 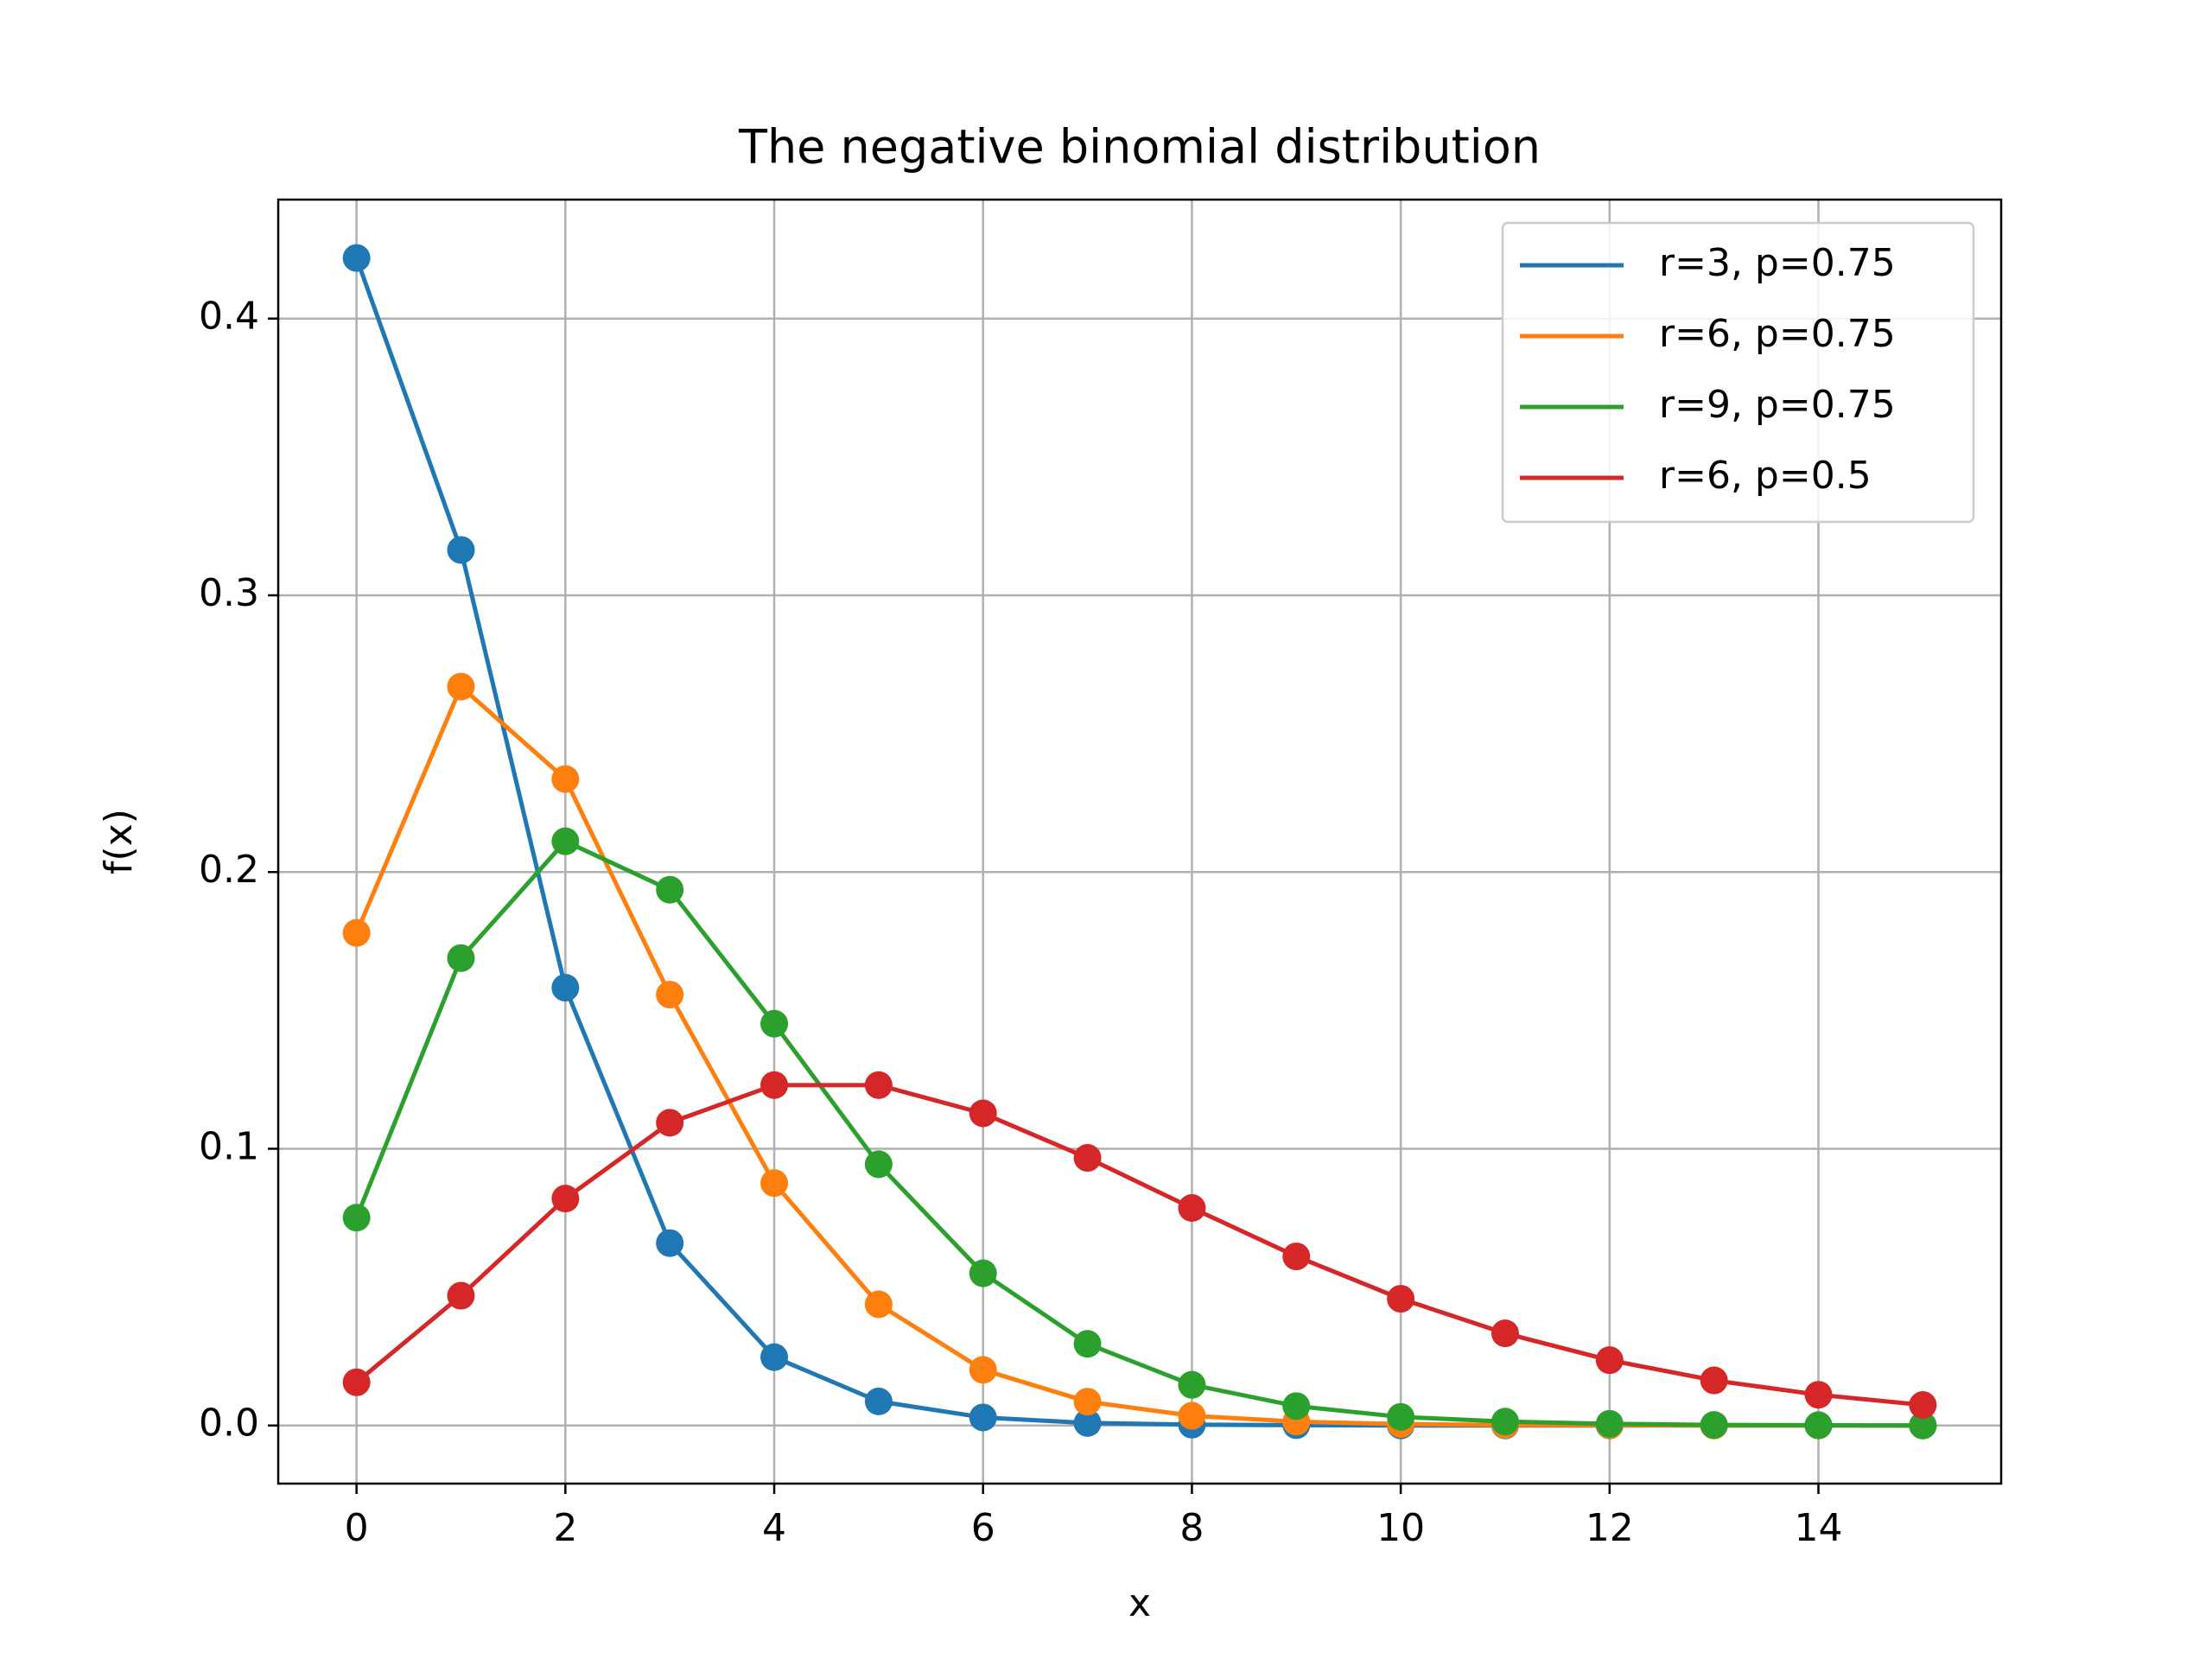 I want to click on y-tick-label: 0.0, so click(x=229, y=1424).